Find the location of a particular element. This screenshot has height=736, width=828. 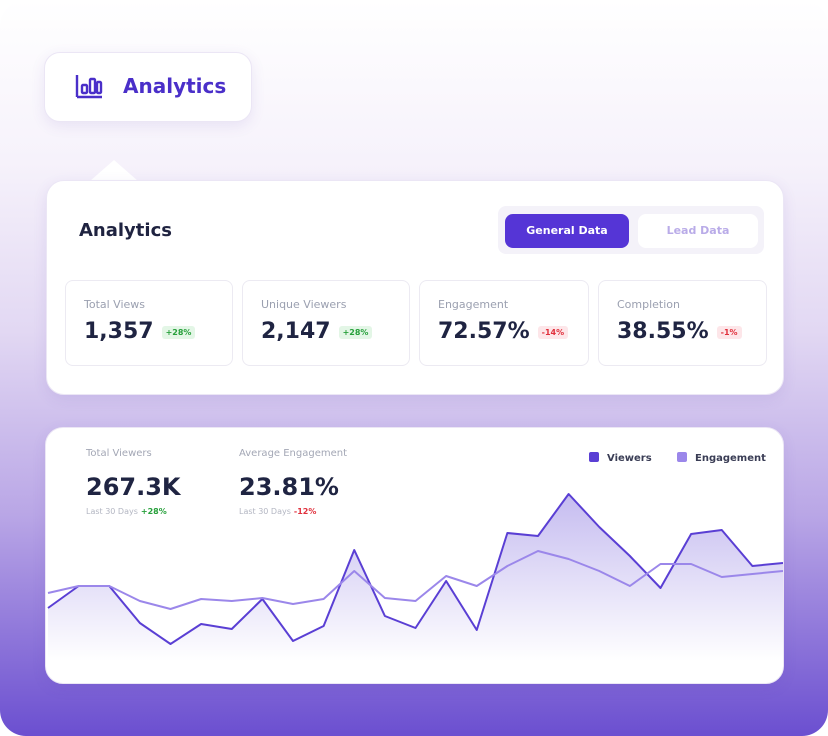

stat-value: 2,147 +28% is located at coordinates (317, 331).